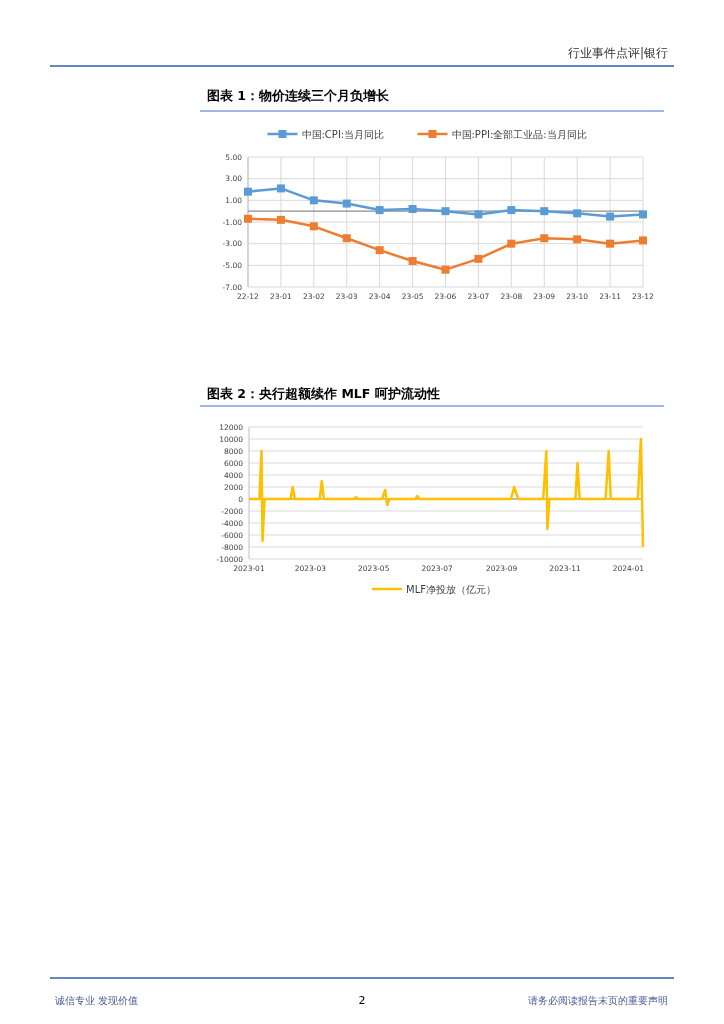 Image resolution: width=724 pixels, height=1024 pixels. Describe the element at coordinates (323, 393) in the screenshot. I see `chart-title: 图表 2：央行超额续作 MLF 呵护流动性` at that location.